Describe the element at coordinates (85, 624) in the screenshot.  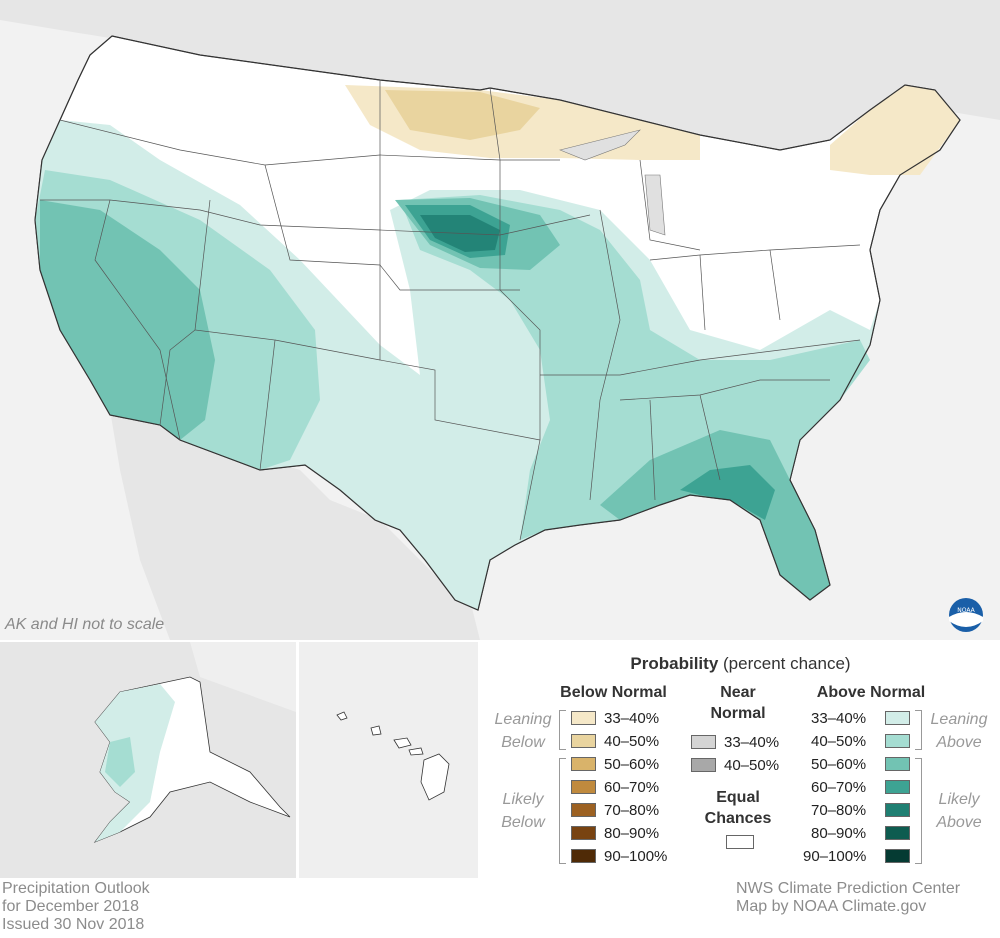
I see `scale-note: AK and HI not to scale` at that location.